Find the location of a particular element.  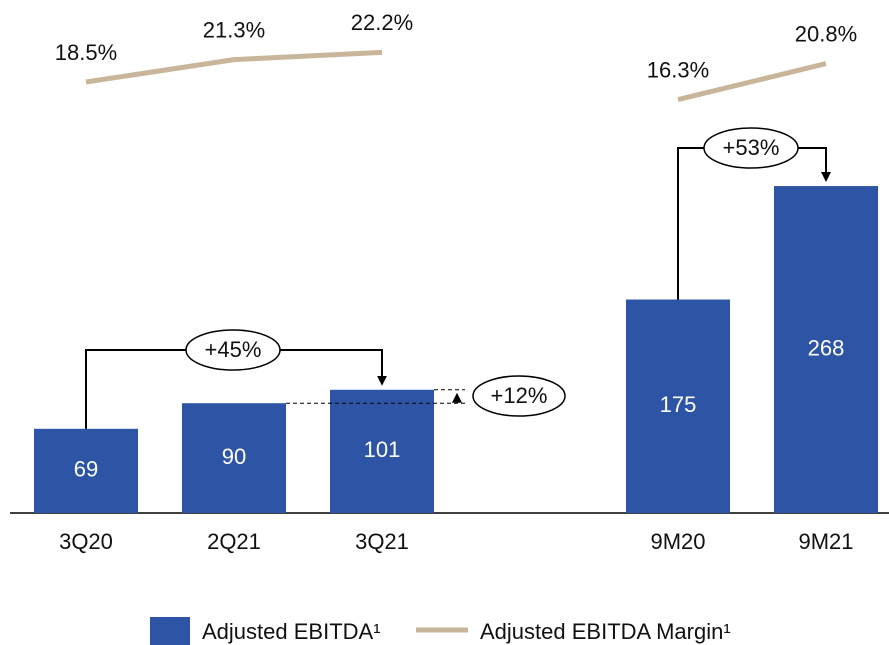

legend-label: Adjusted EBITDA Margin¹ is located at coordinates (605, 631).